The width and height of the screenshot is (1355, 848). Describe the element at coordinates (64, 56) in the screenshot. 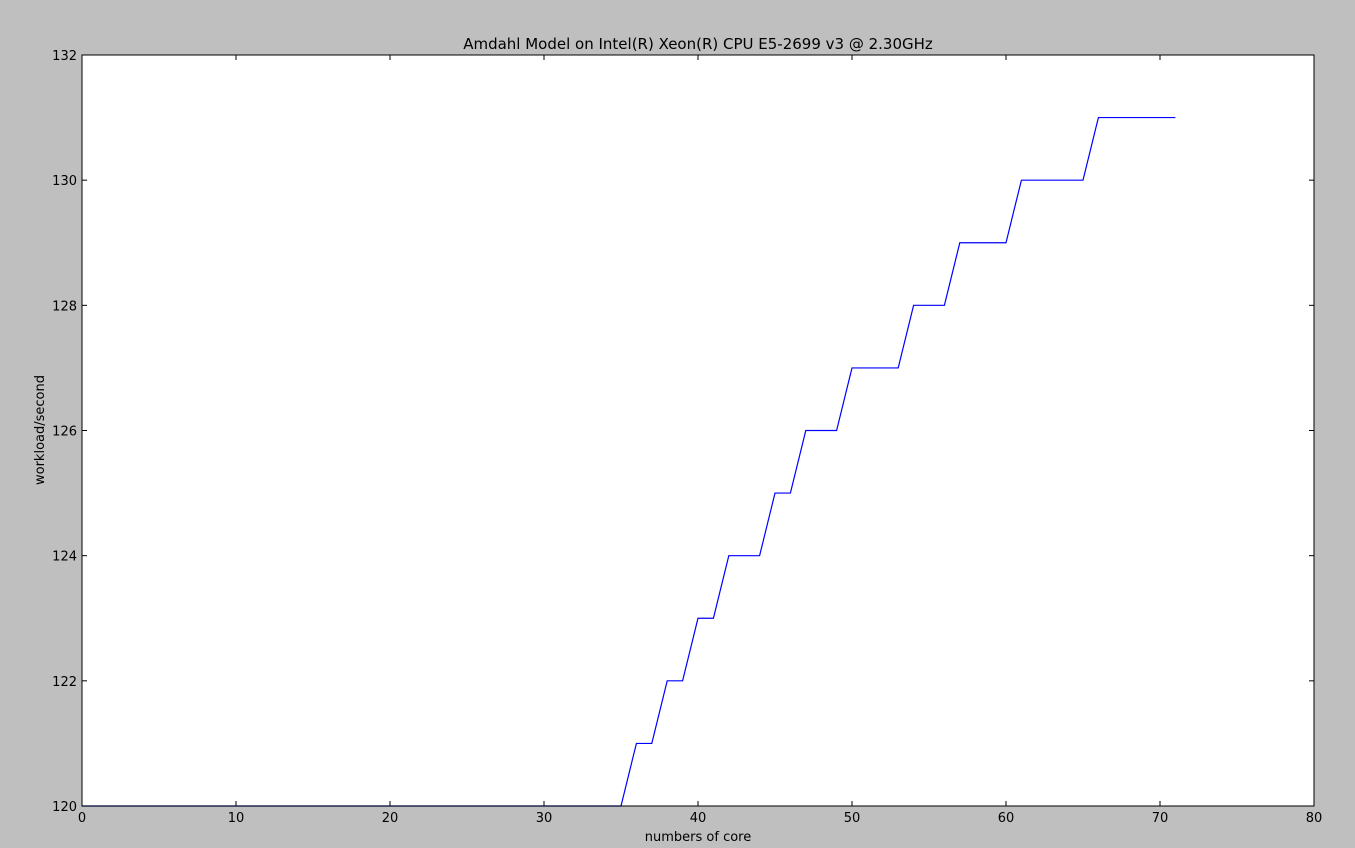

I see `y-tick-label: 132` at that location.